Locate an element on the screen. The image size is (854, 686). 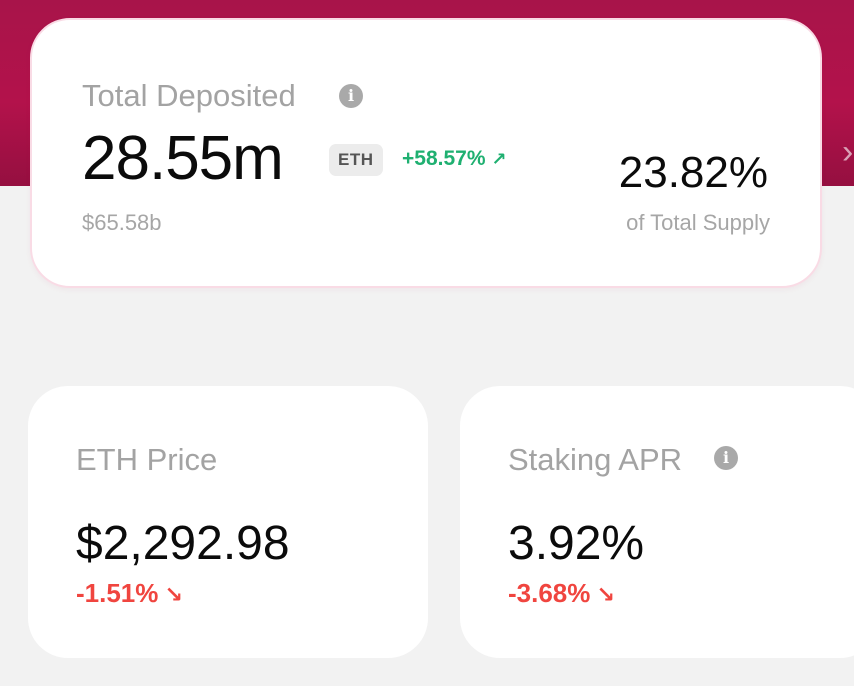
supply-label: of Total Supply is located at coordinates (698, 222).